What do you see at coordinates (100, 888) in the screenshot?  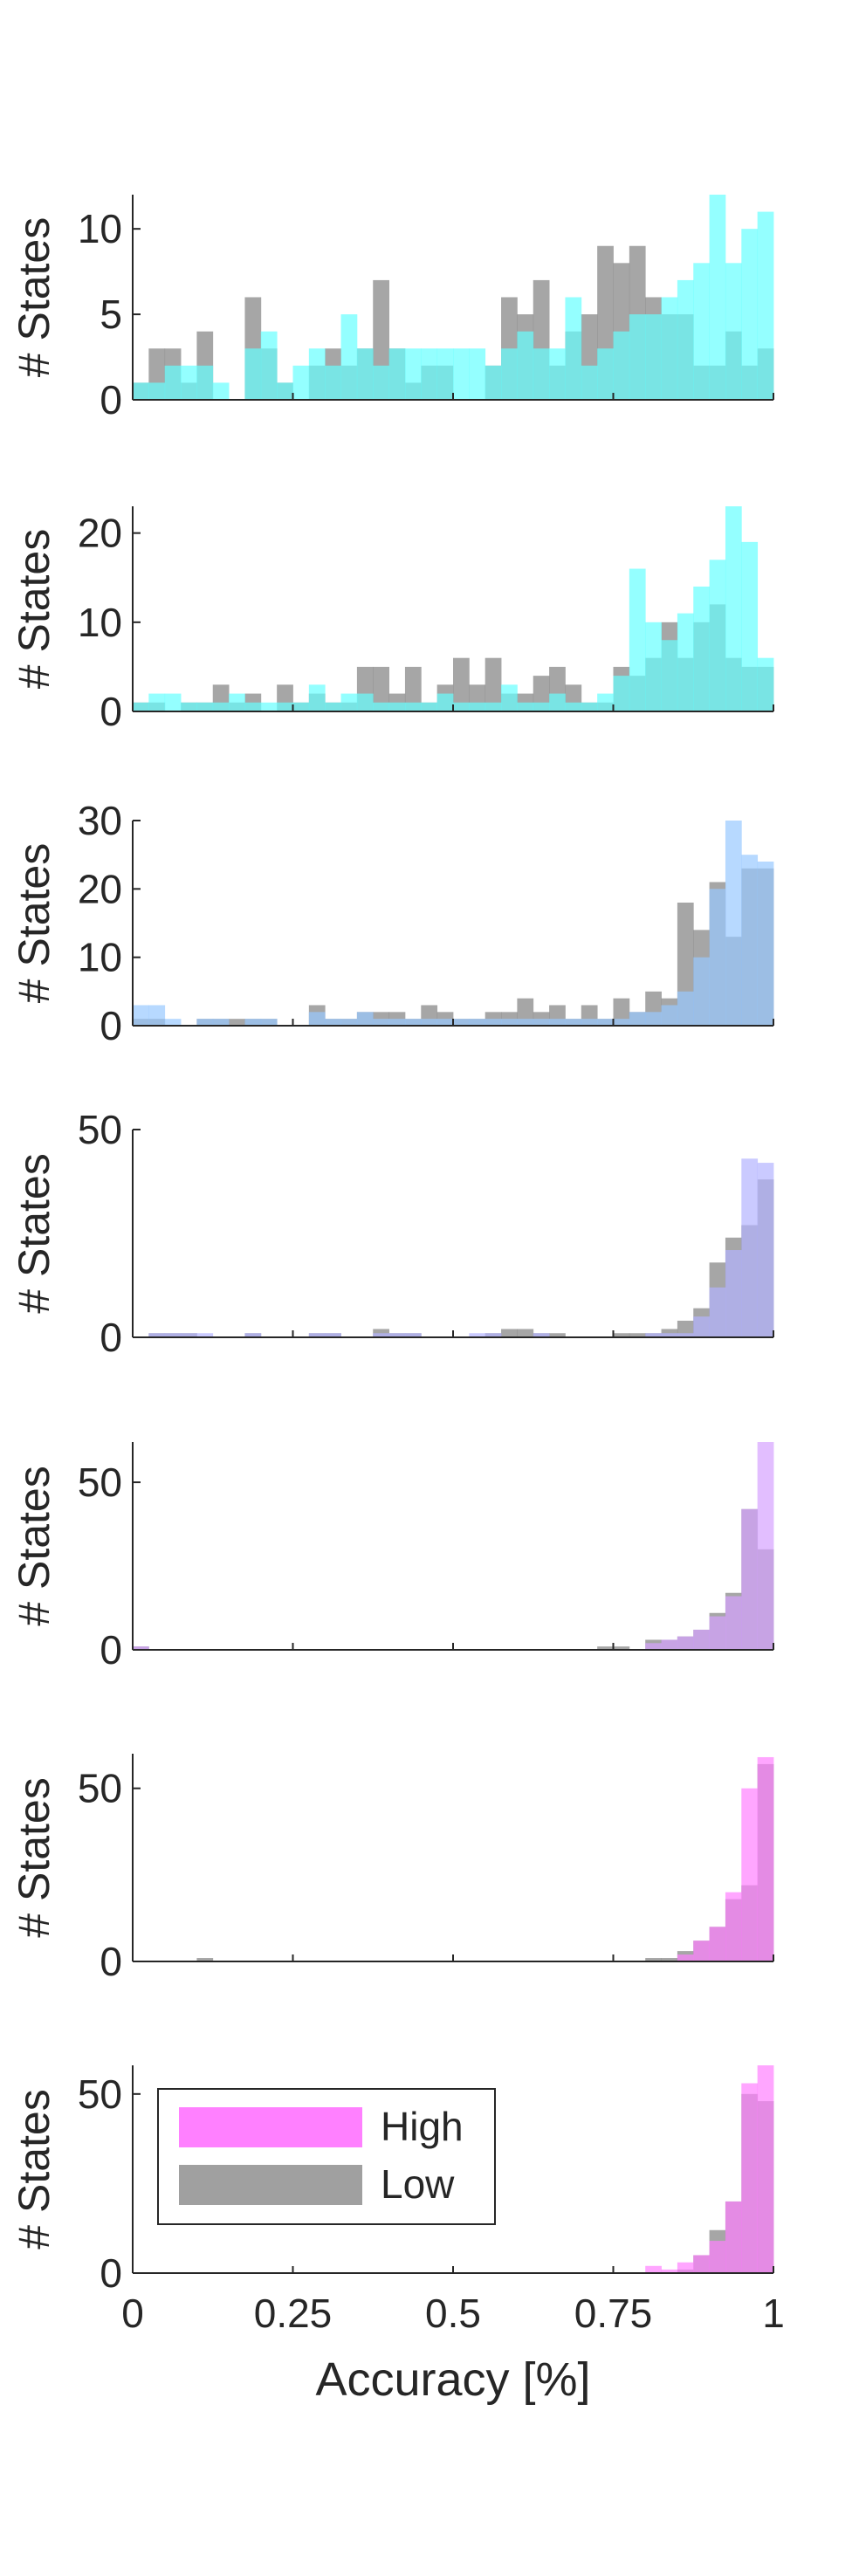 I see `y-tick-label: 20` at bounding box center [100, 888].